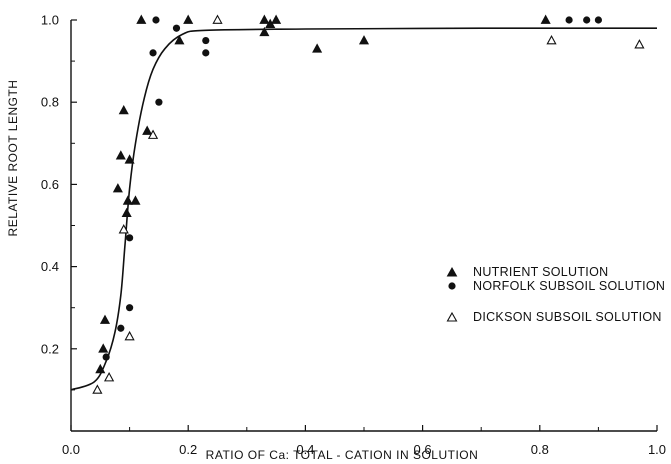 The width and height of the screenshot is (671, 464). Describe the element at coordinates (452, 286) in the screenshot. I see `legend-marker-filled-circle` at that location.